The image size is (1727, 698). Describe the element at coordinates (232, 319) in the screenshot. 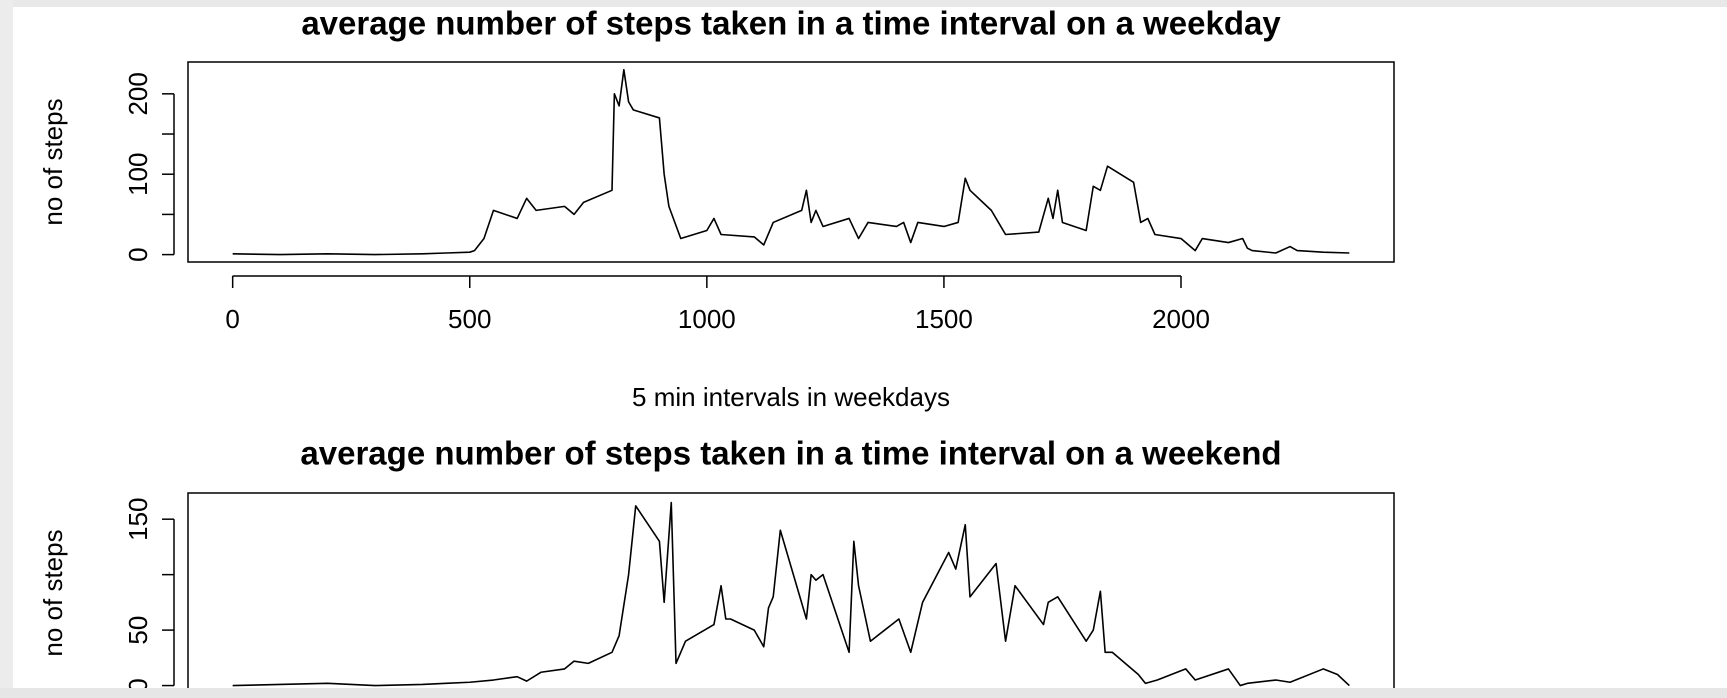

I see `x-tick-label: 0` at that location.